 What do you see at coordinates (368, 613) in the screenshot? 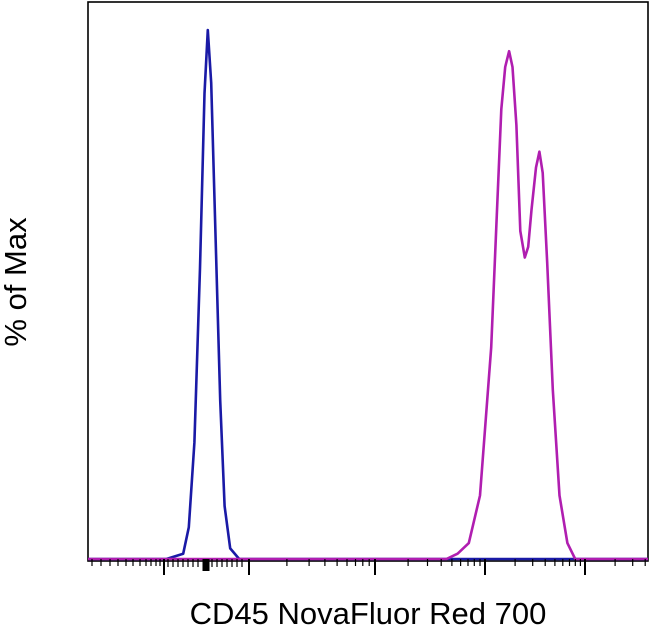
I see `x-axis-title: CD45 NovaFluor Red 700` at bounding box center [368, 613].